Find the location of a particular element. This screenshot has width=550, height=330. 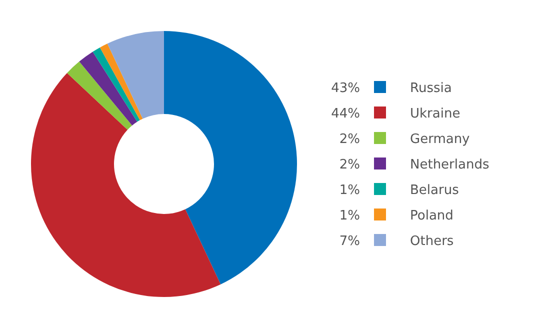

legend-label: Others is located at coordinates (432, 241).